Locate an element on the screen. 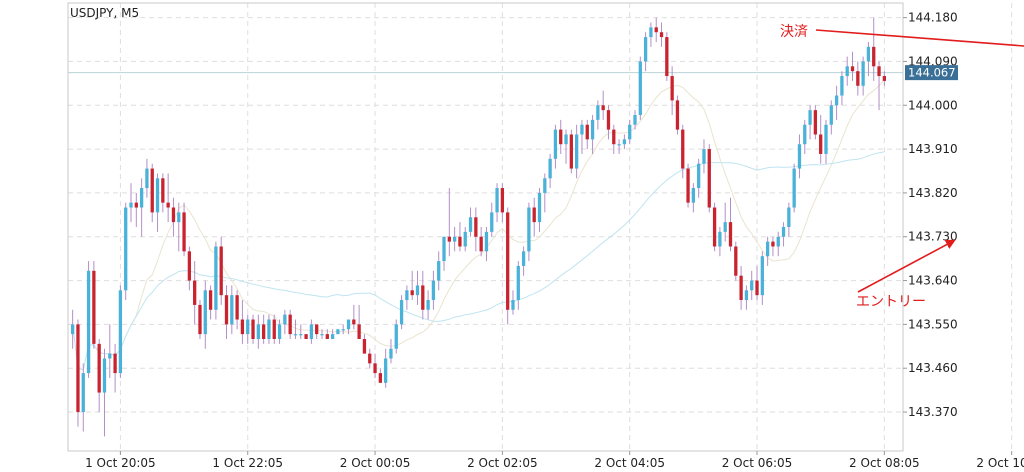  x-tick-label: 2 Oct 08:05 is located at coordinates (884, 463).